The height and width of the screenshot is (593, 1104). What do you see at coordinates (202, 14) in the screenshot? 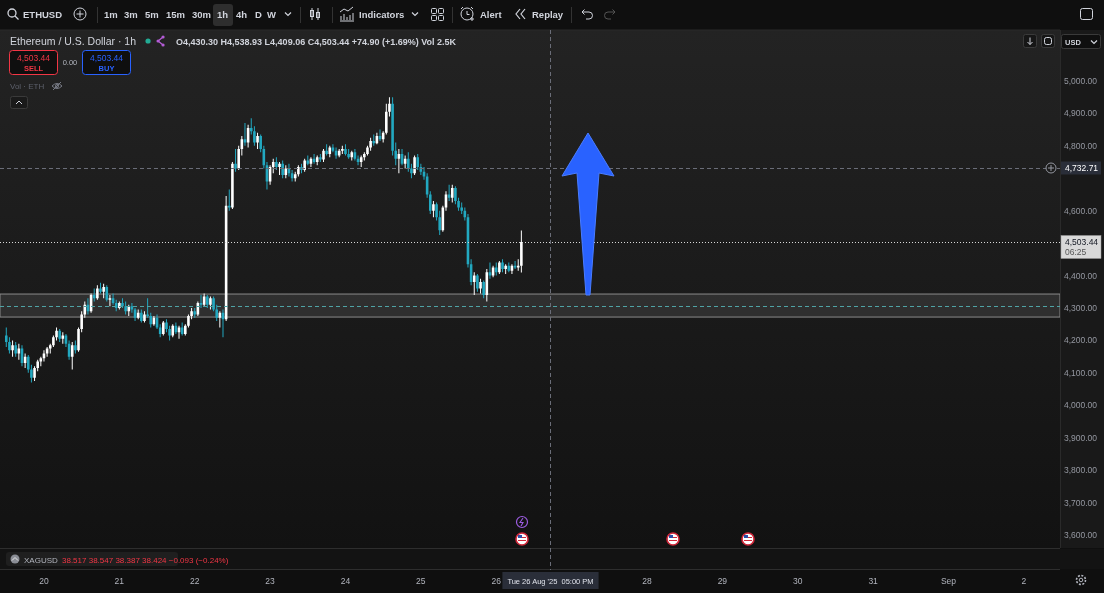
I see `text: 30m` at bounding box center [202, 14].